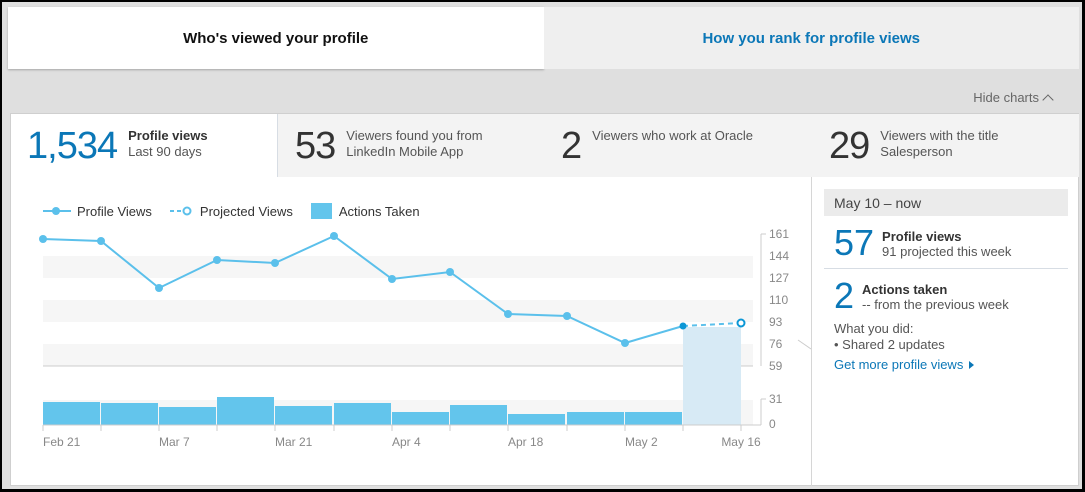 The width and height of the screenshot is (1085, 492). What do you see at coordinates (893, 344) in the screenshot?
I see `what-item-text: Shared 2 updates` at bounding box center [893, 344].